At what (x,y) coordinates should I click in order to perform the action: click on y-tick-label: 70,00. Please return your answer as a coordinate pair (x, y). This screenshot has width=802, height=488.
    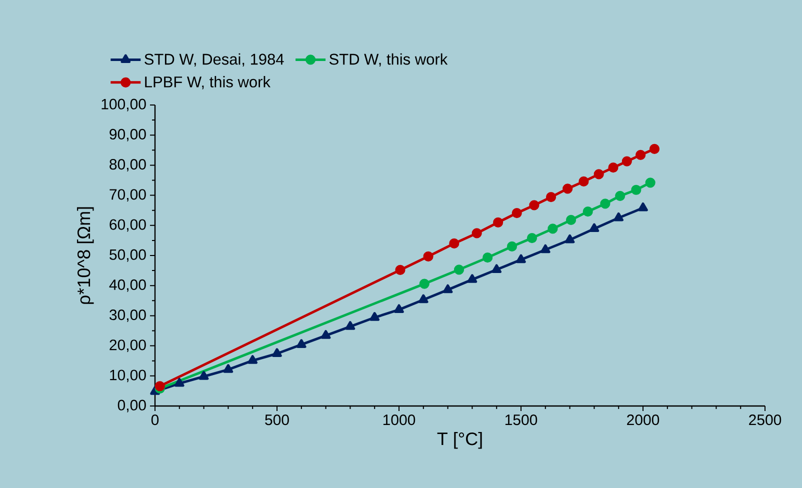
    Looking at the image, I should click on (128, 195).